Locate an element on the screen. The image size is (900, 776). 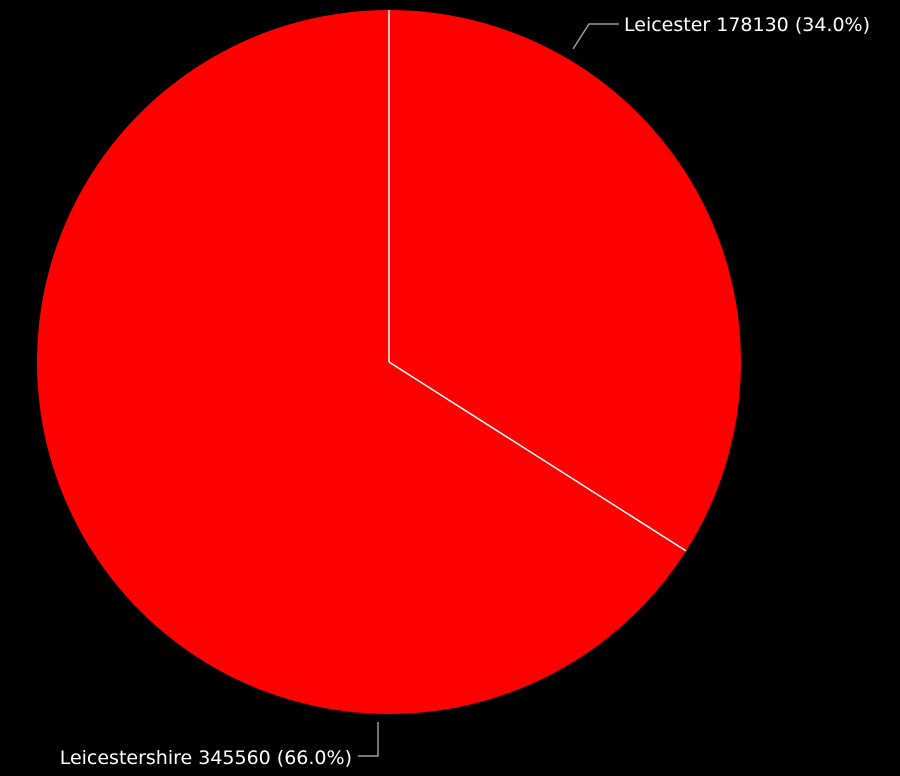
slice-label-leicestershire: Leicestershire 345560 (66.0%) is located at coordinates (206, 758).